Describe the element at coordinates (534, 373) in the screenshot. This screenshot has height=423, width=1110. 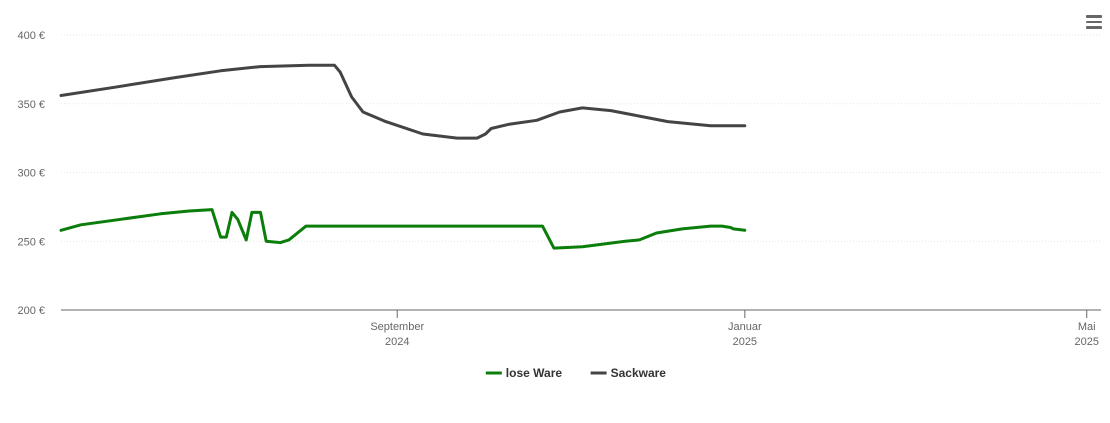
I see `legend-label: lose Ware` at that location.